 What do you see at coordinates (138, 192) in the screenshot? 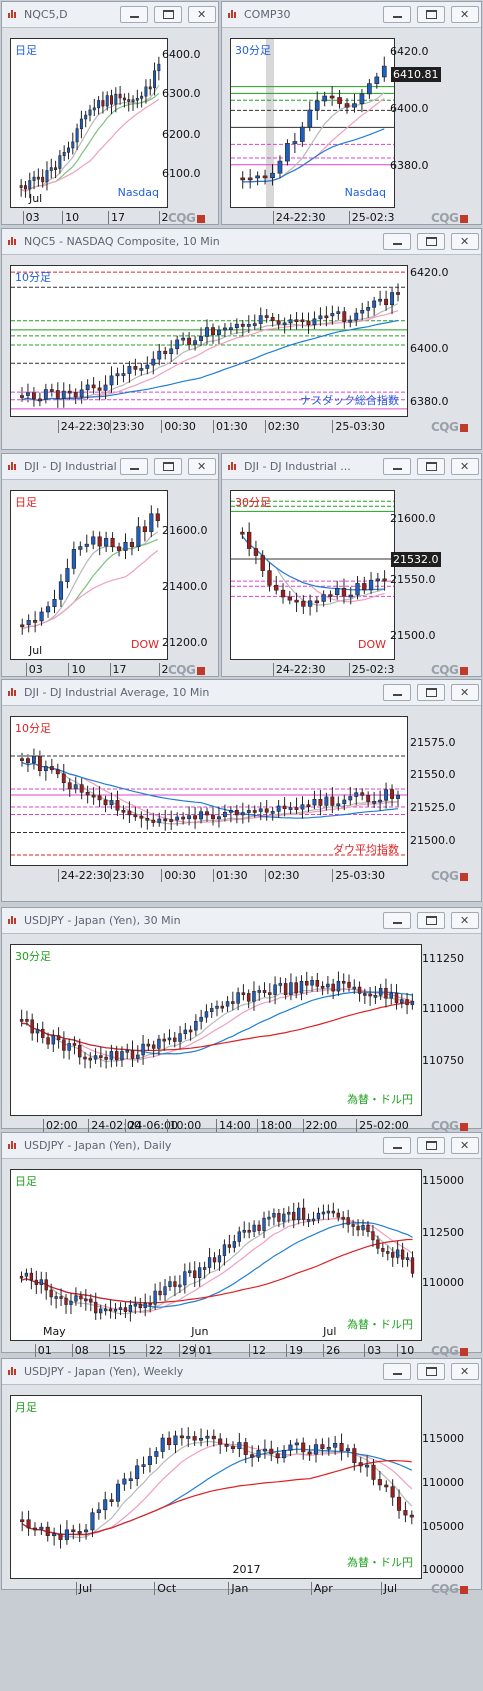
I see `instrument-label: Nasdaq` at bounding box center [138, 192].